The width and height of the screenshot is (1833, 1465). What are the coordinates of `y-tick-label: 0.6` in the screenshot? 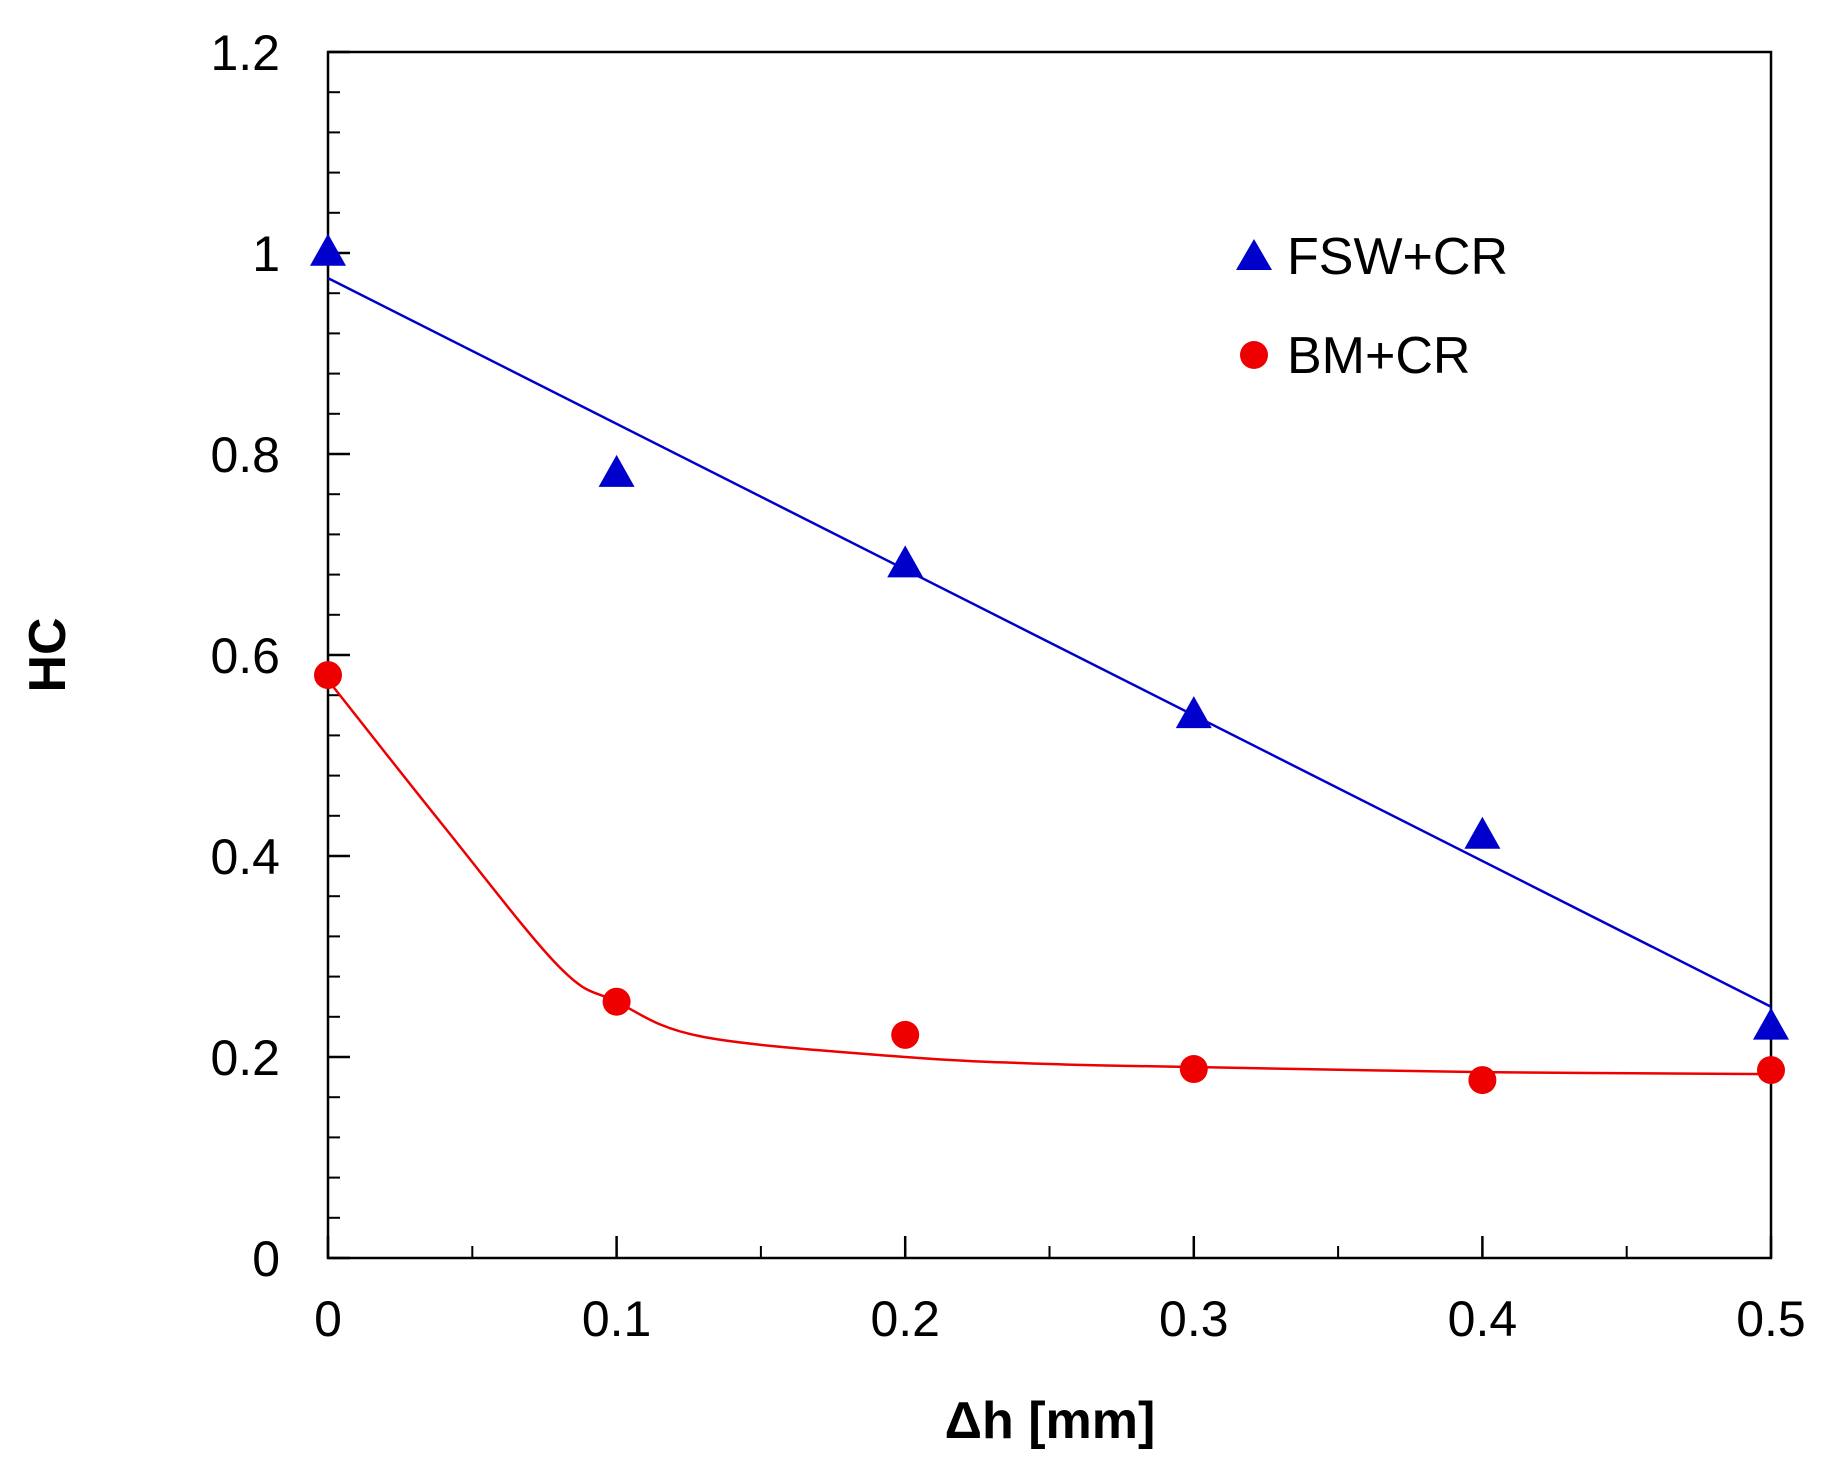 It's located at (245, 656).